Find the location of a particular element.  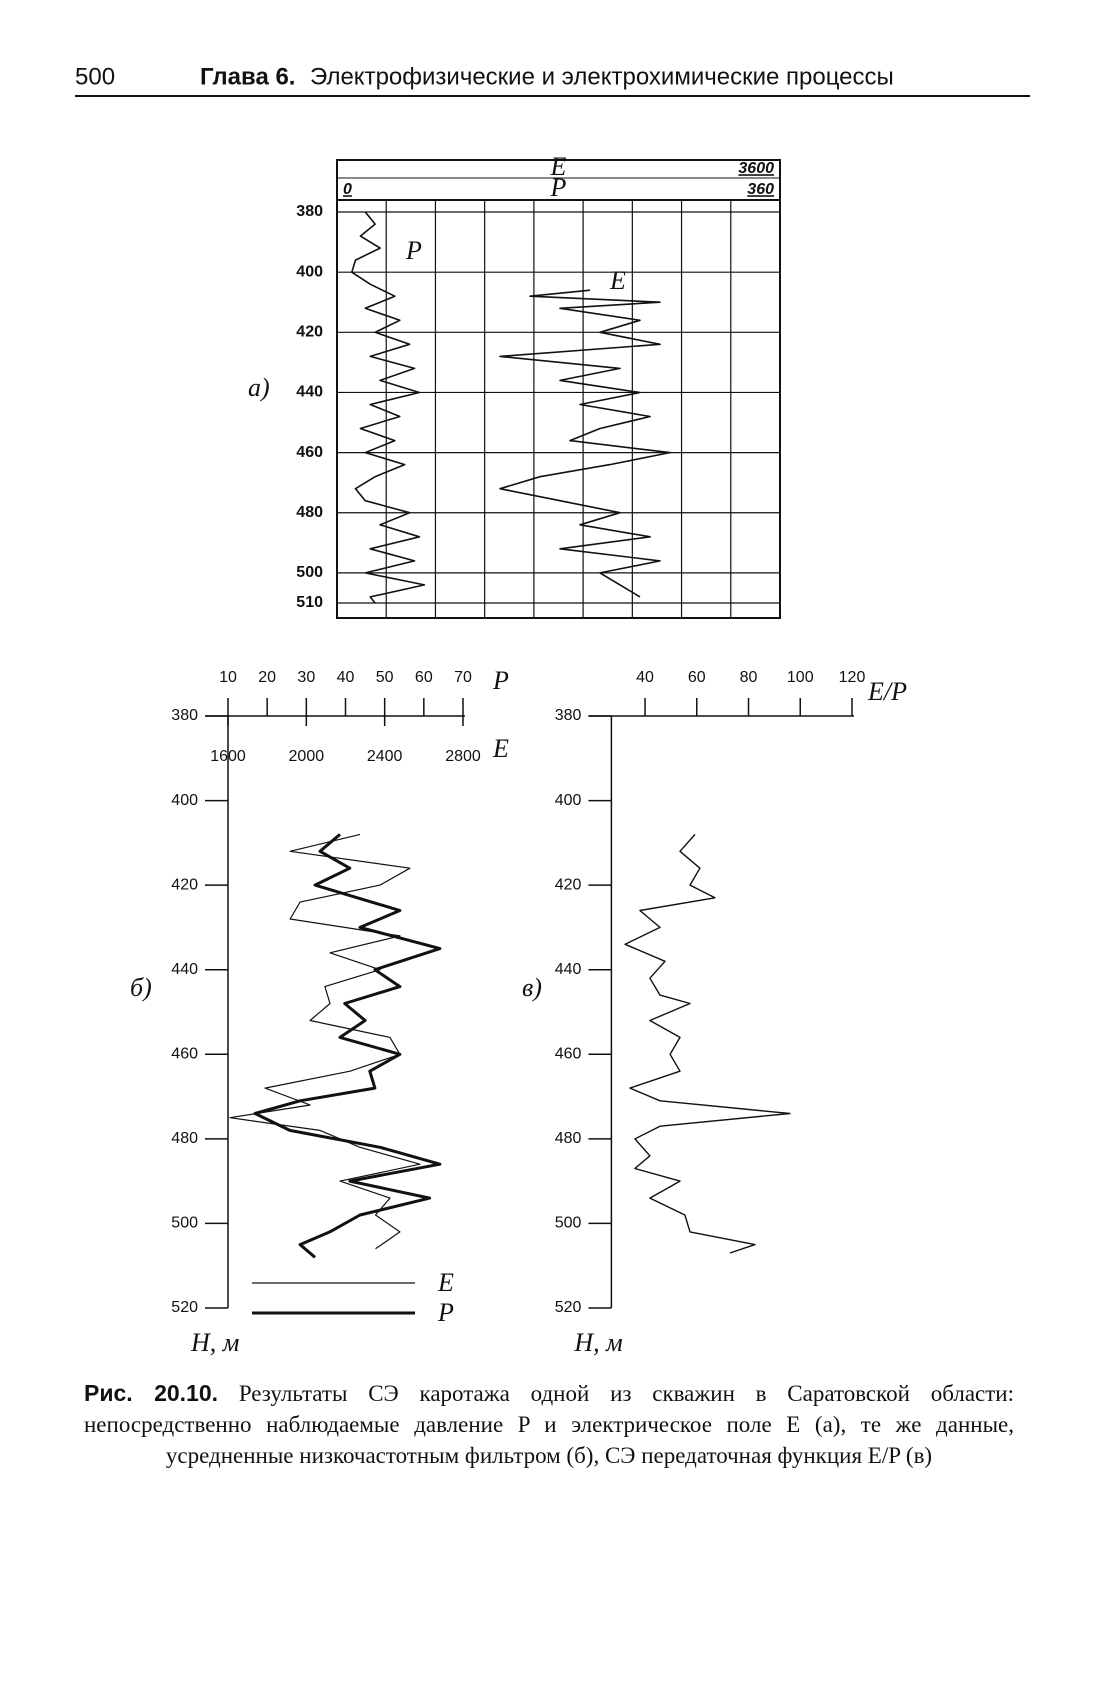

panel-label: в) is located at coordinates (532, 987).